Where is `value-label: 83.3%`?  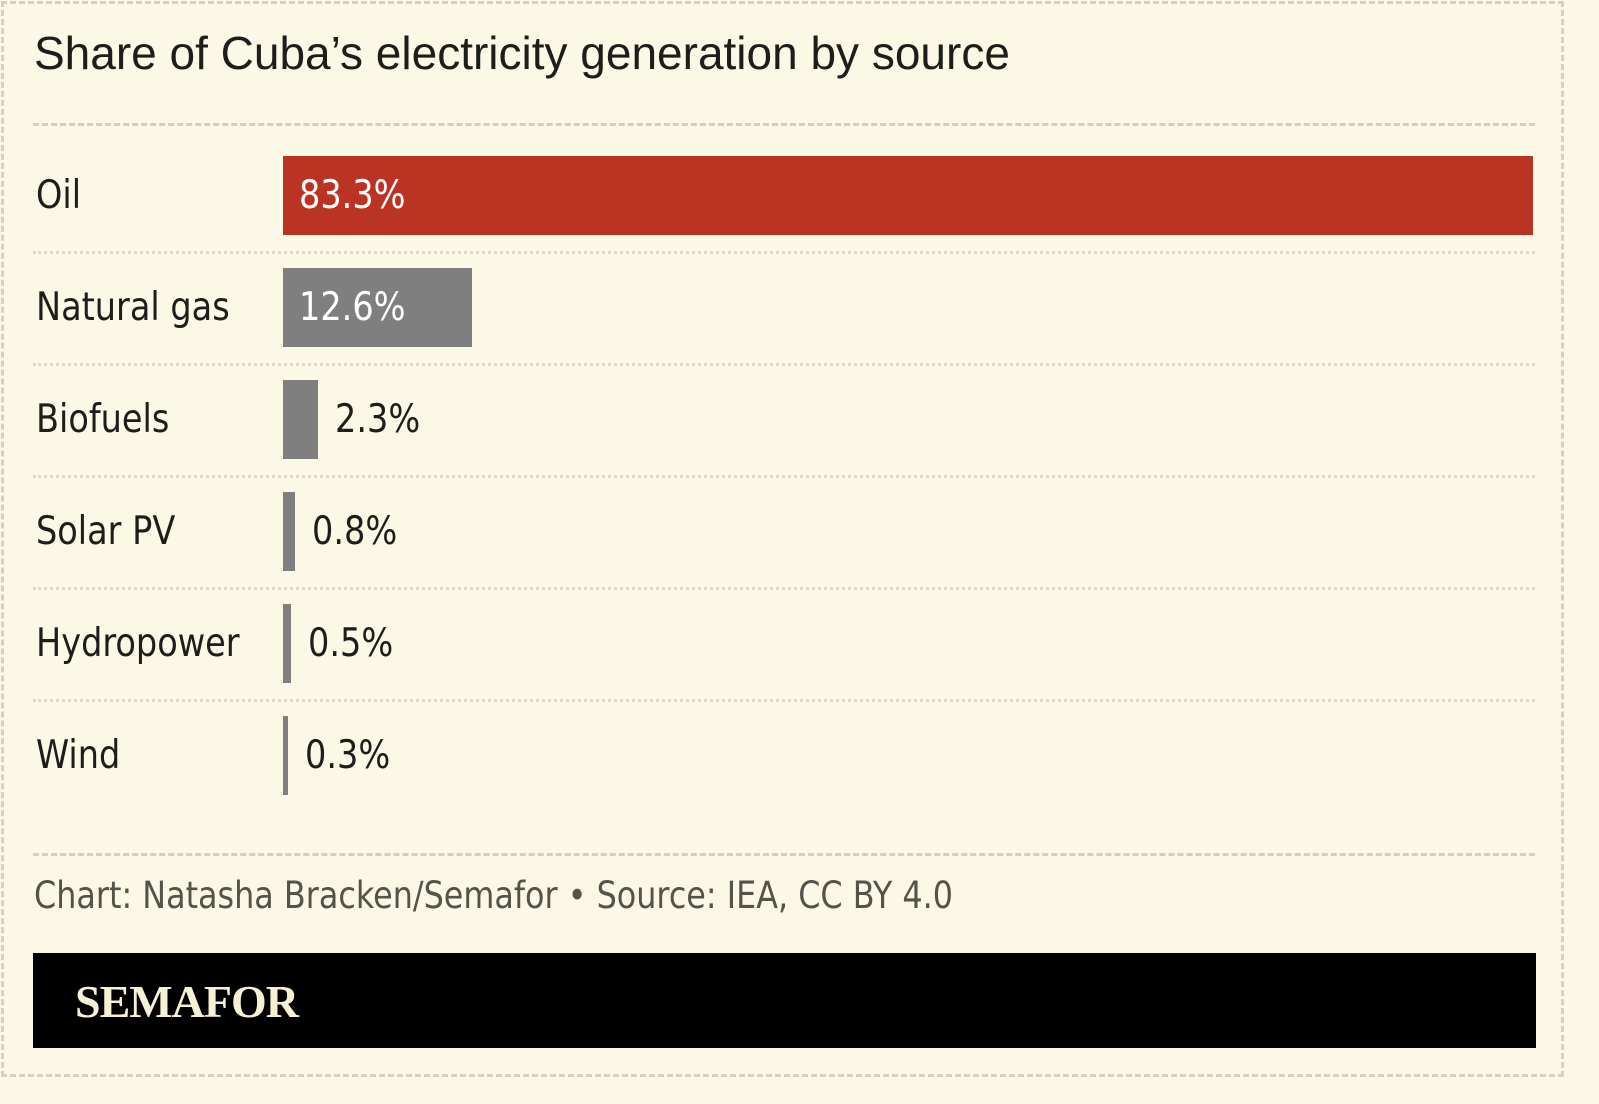 value-label: 83.3% is located at coordinates (352, 195).